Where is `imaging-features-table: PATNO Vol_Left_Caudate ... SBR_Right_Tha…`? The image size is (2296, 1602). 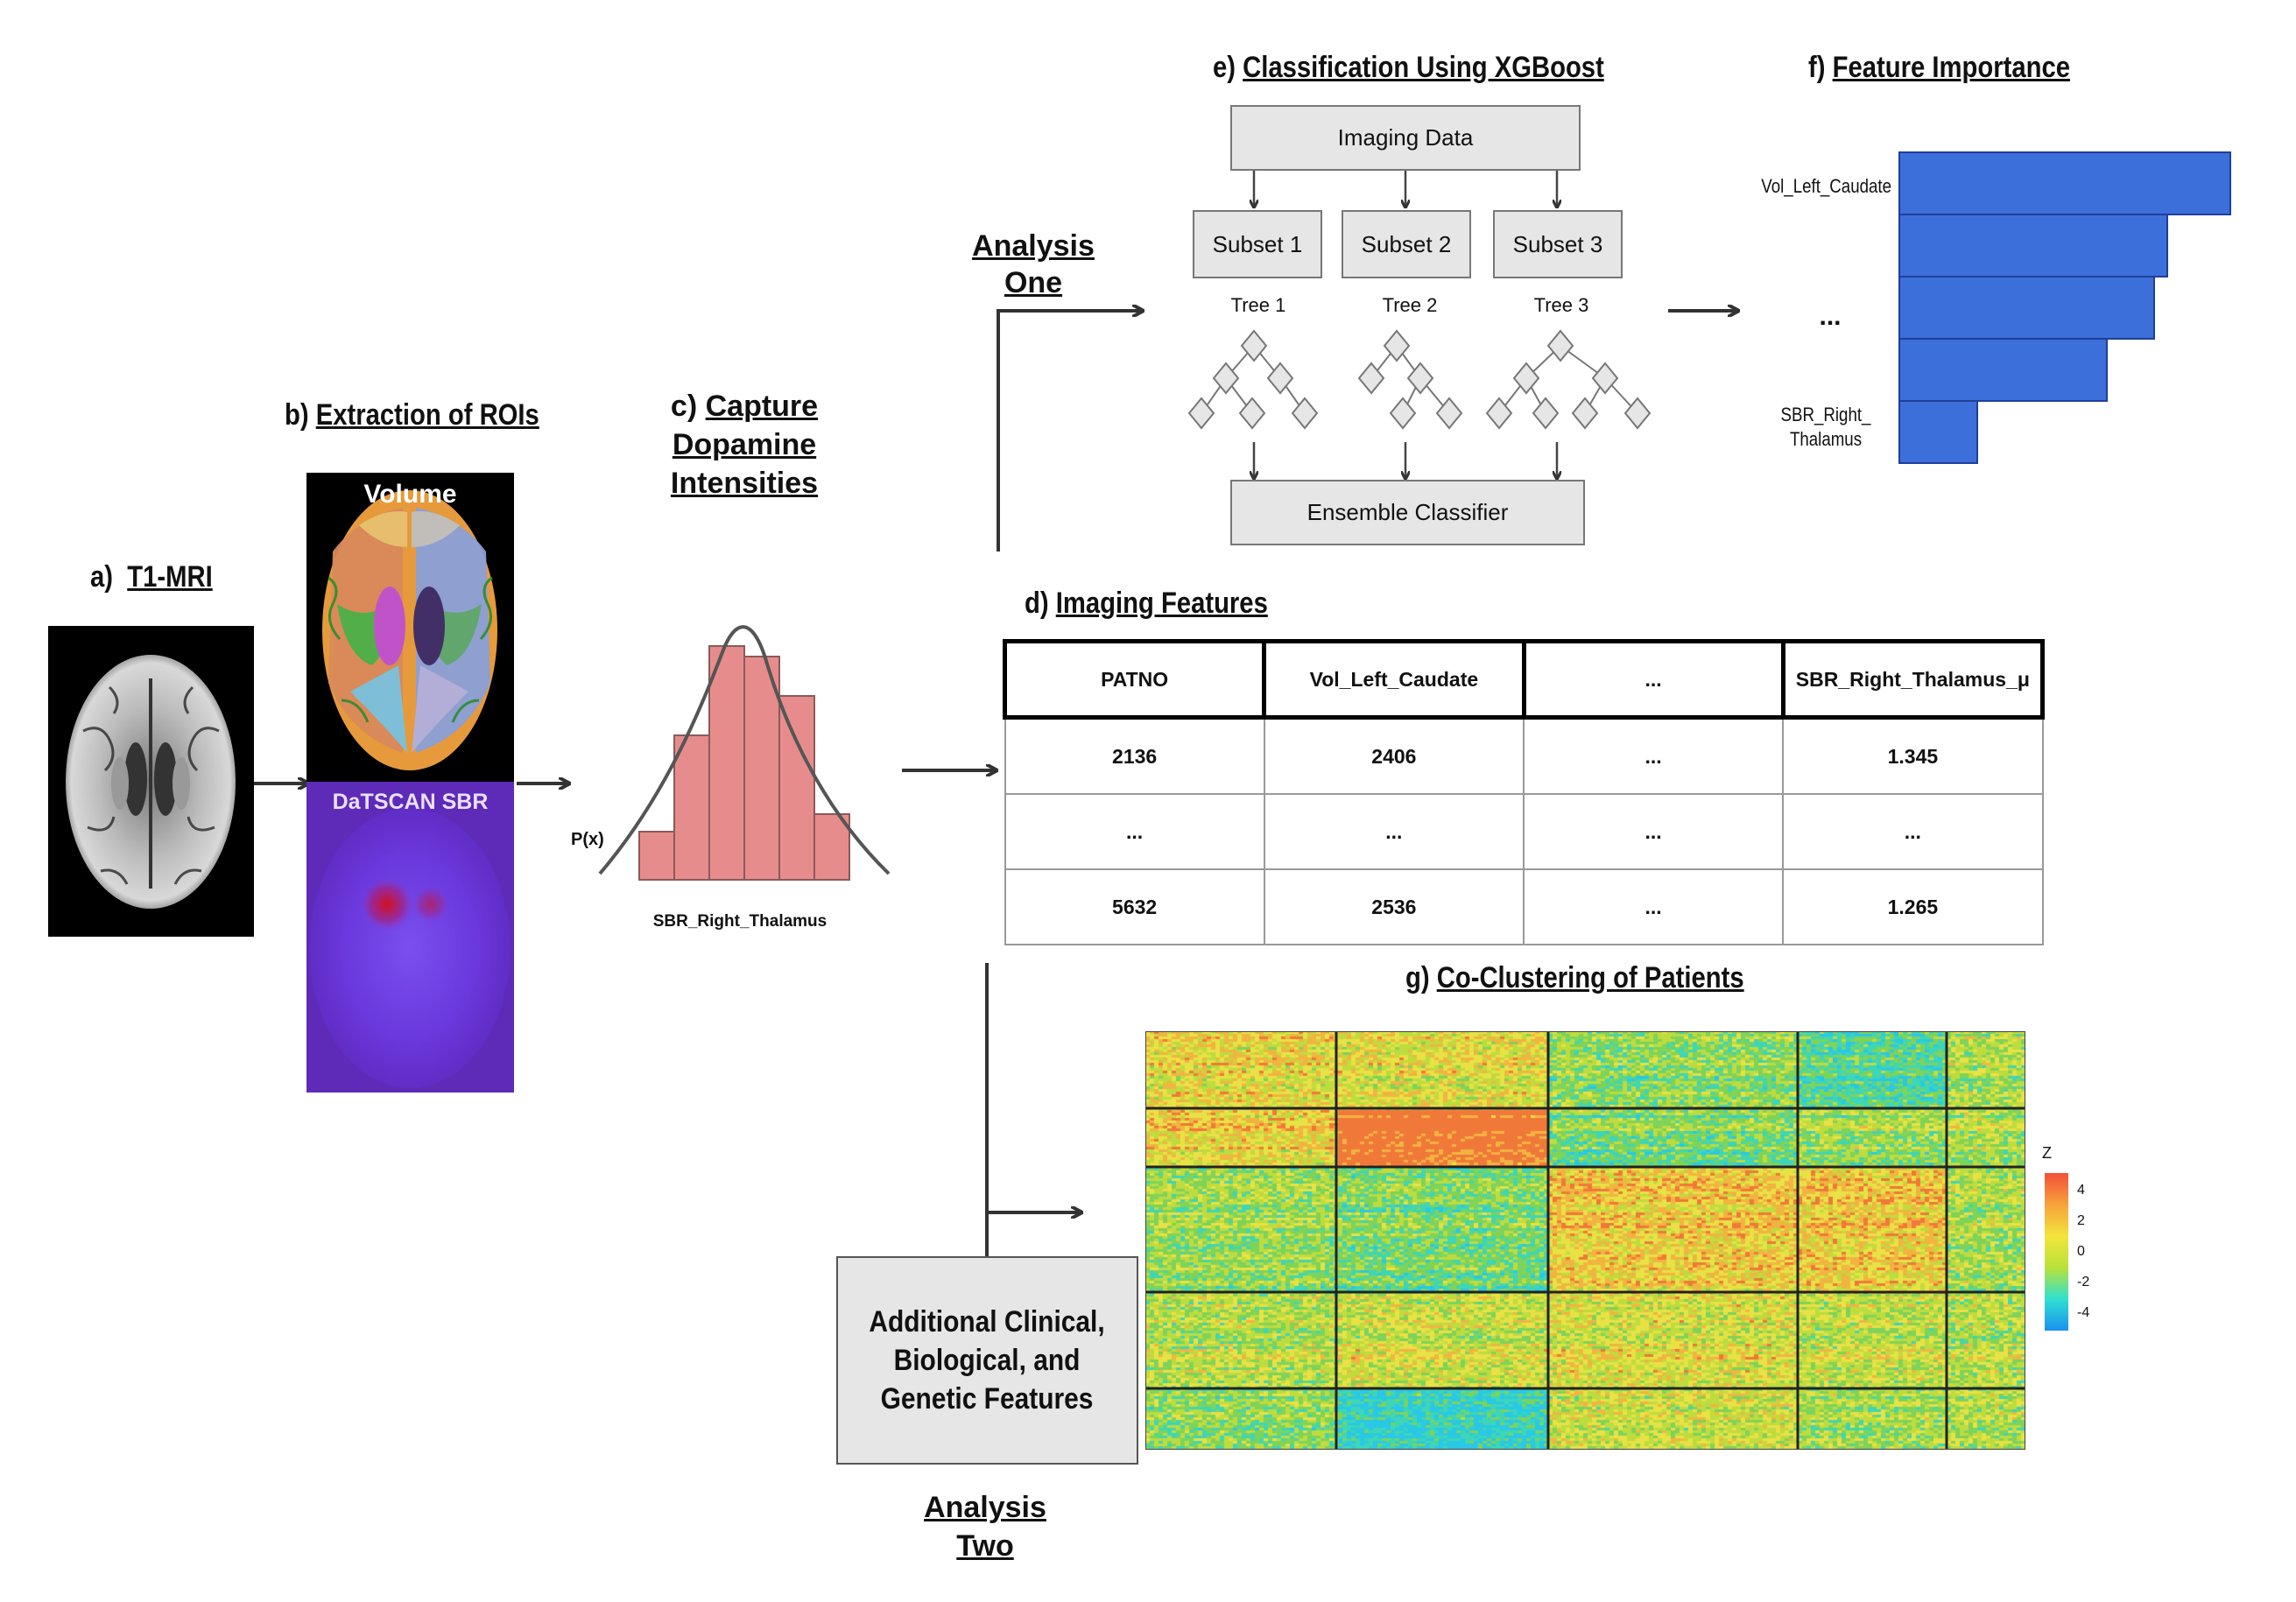
imaging-features-table: PATNO Vol_Left_Caudate ... SBR_Right_Tha… is located at coordinates (1524, 792).